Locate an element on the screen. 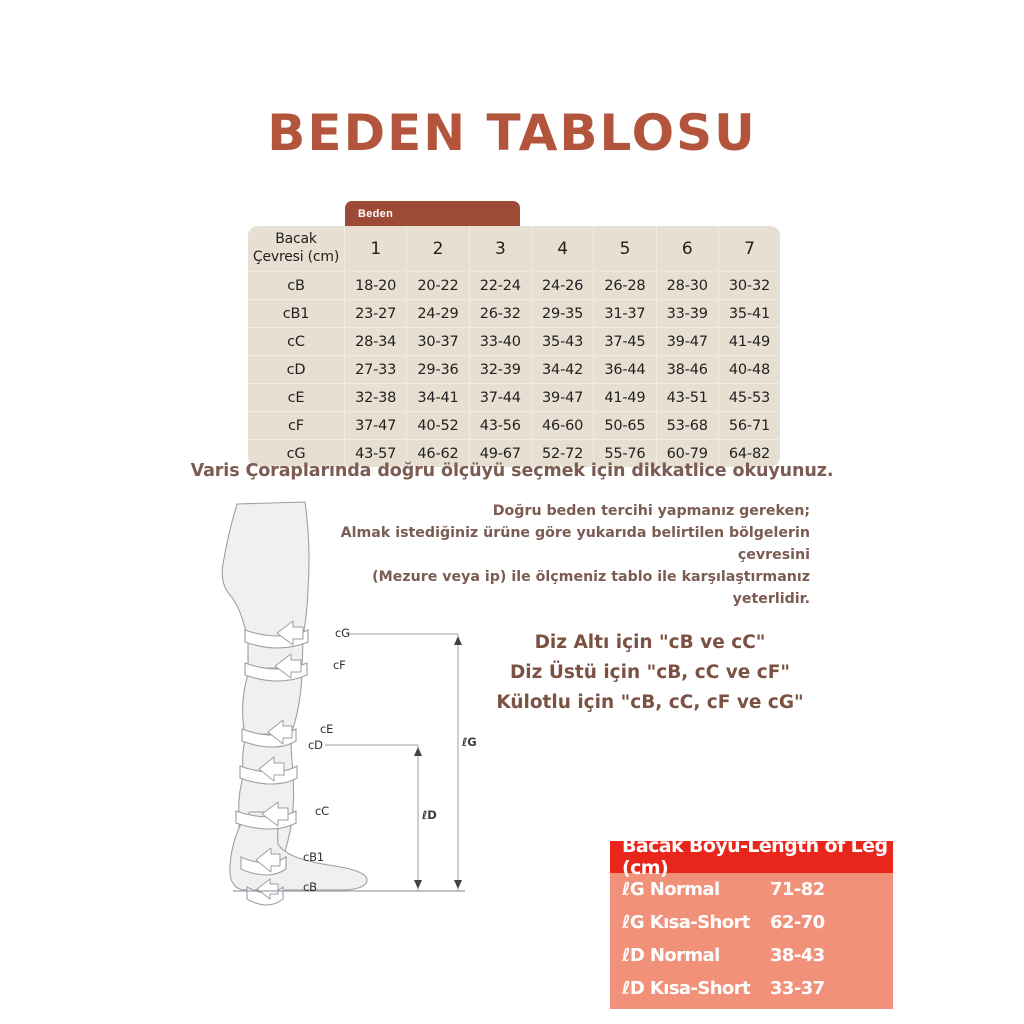  table-cell: 30-32 is located at coordinates (749, 285).